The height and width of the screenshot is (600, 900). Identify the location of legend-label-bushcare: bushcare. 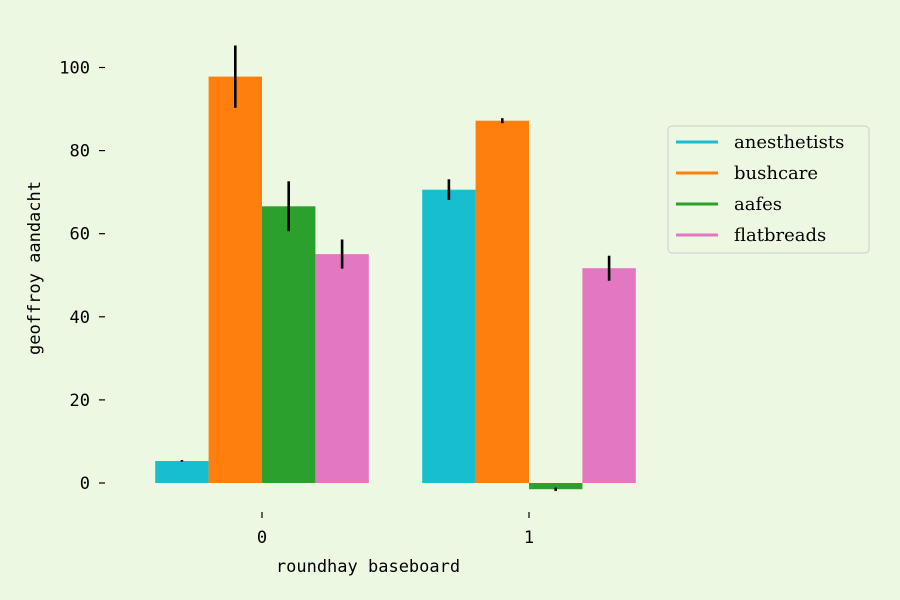
(776, 173).